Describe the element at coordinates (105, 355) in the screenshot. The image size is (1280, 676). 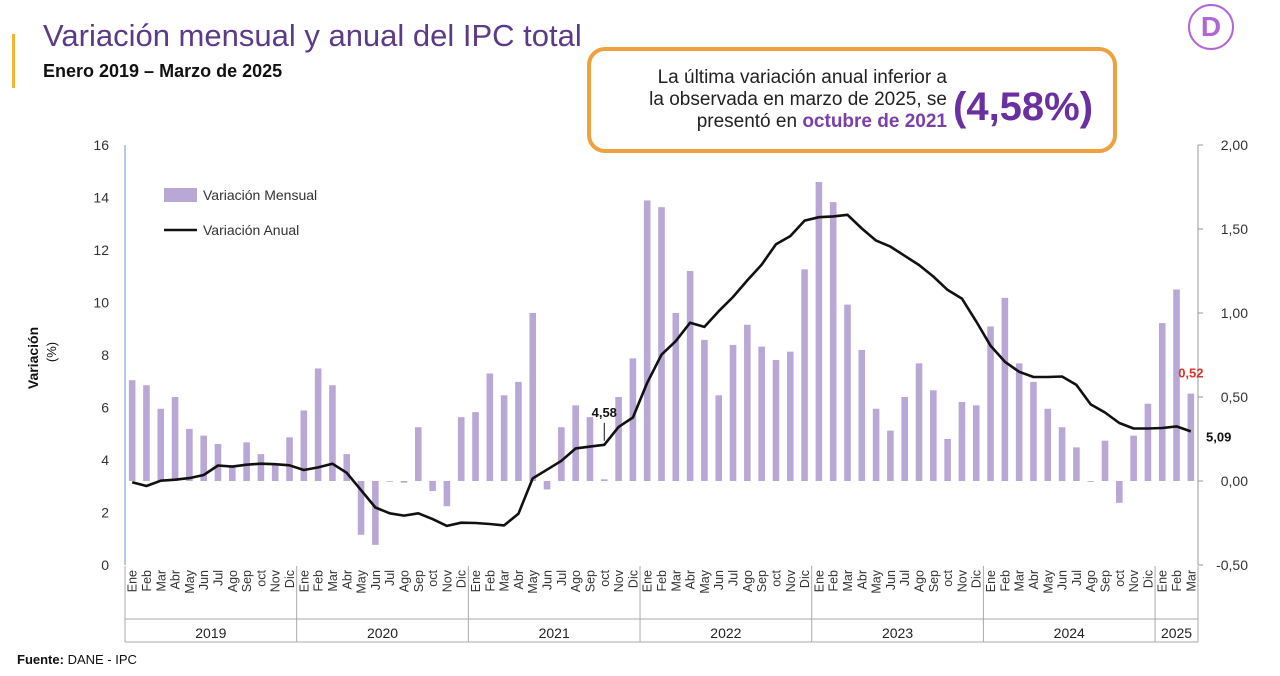
I see `left-tick-label: 8` at that location.